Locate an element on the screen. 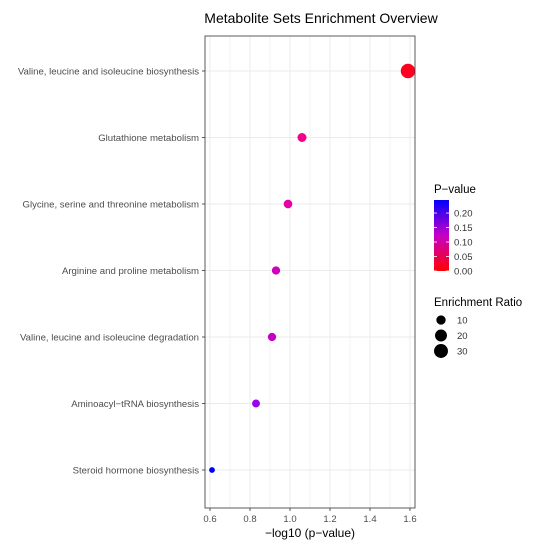 The width and height of the screenshot is (534, 550). color-bar is located at coordinates (441, 235).